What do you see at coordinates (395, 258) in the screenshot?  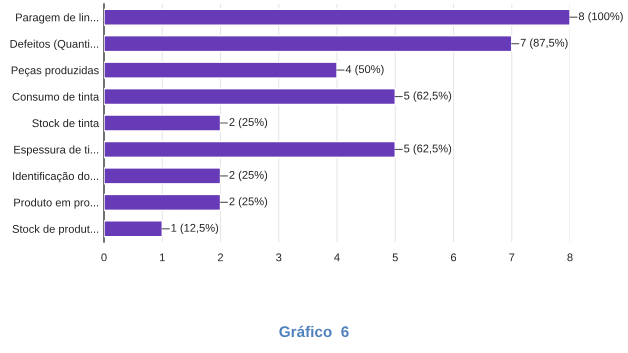 I see `x-tick-label: 5` at bounding box center [395, 258].